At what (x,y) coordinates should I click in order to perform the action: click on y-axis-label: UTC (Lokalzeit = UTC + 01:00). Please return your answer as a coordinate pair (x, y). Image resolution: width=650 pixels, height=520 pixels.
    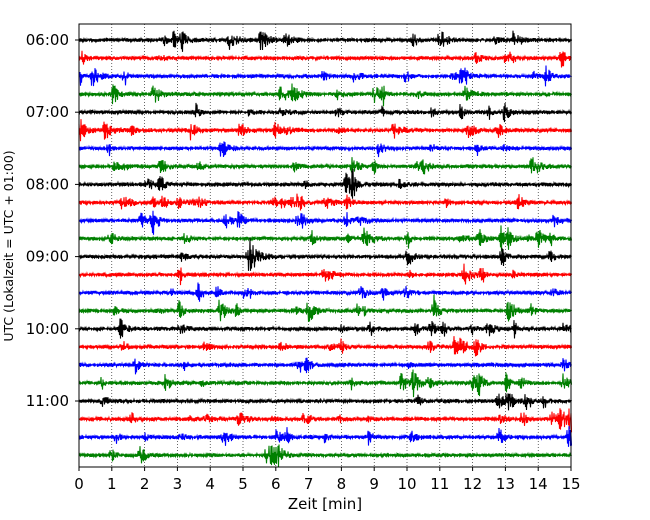
    Looking at the image, I should click on (8, 245).